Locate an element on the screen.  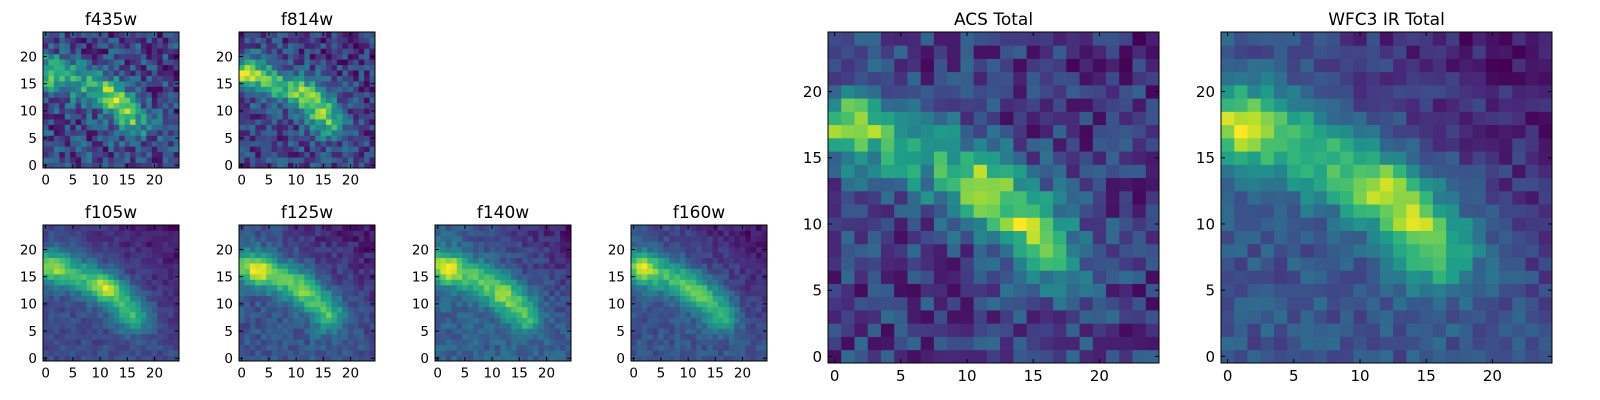
y-tick-label: 20 is located at coordinates (28, 250).